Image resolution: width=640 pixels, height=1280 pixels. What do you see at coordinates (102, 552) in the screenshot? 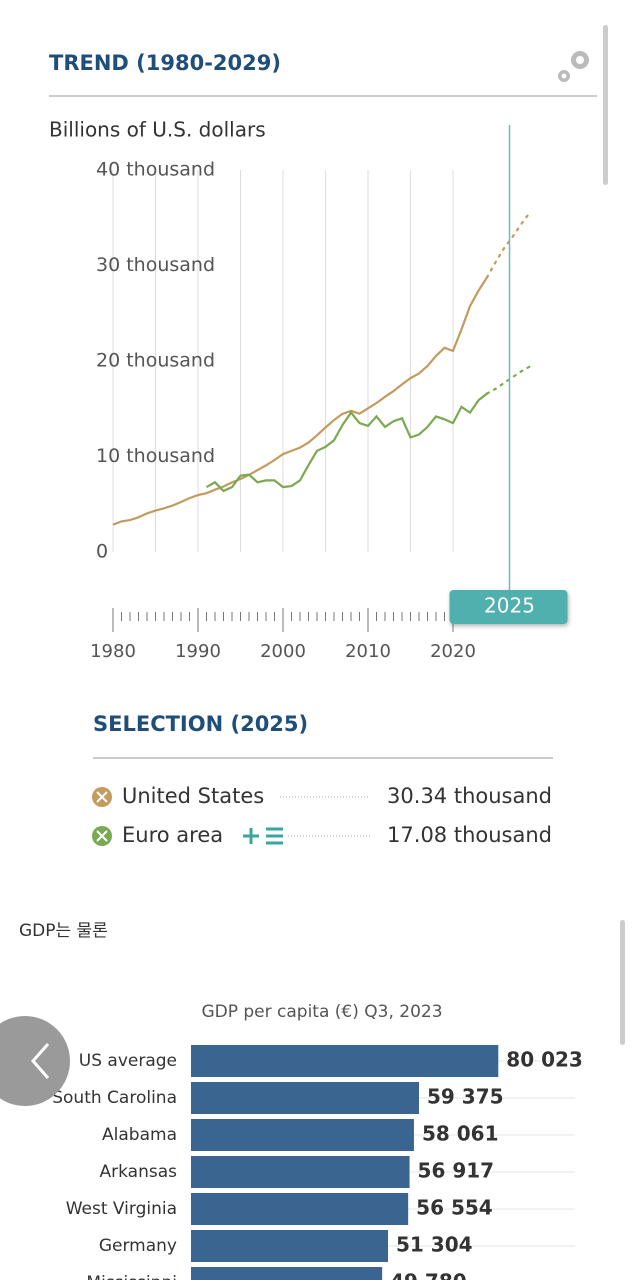
I see `y-tick-label: 0` at bounding box center [102, 552].